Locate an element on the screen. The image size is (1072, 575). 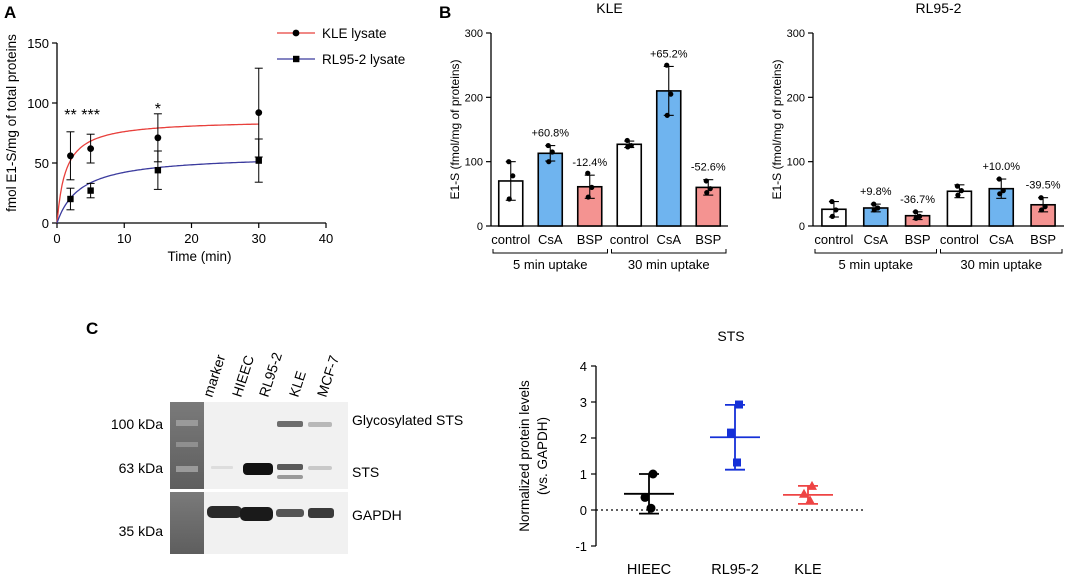
x-tick-label: 30 is located at coordinates (259, 238).